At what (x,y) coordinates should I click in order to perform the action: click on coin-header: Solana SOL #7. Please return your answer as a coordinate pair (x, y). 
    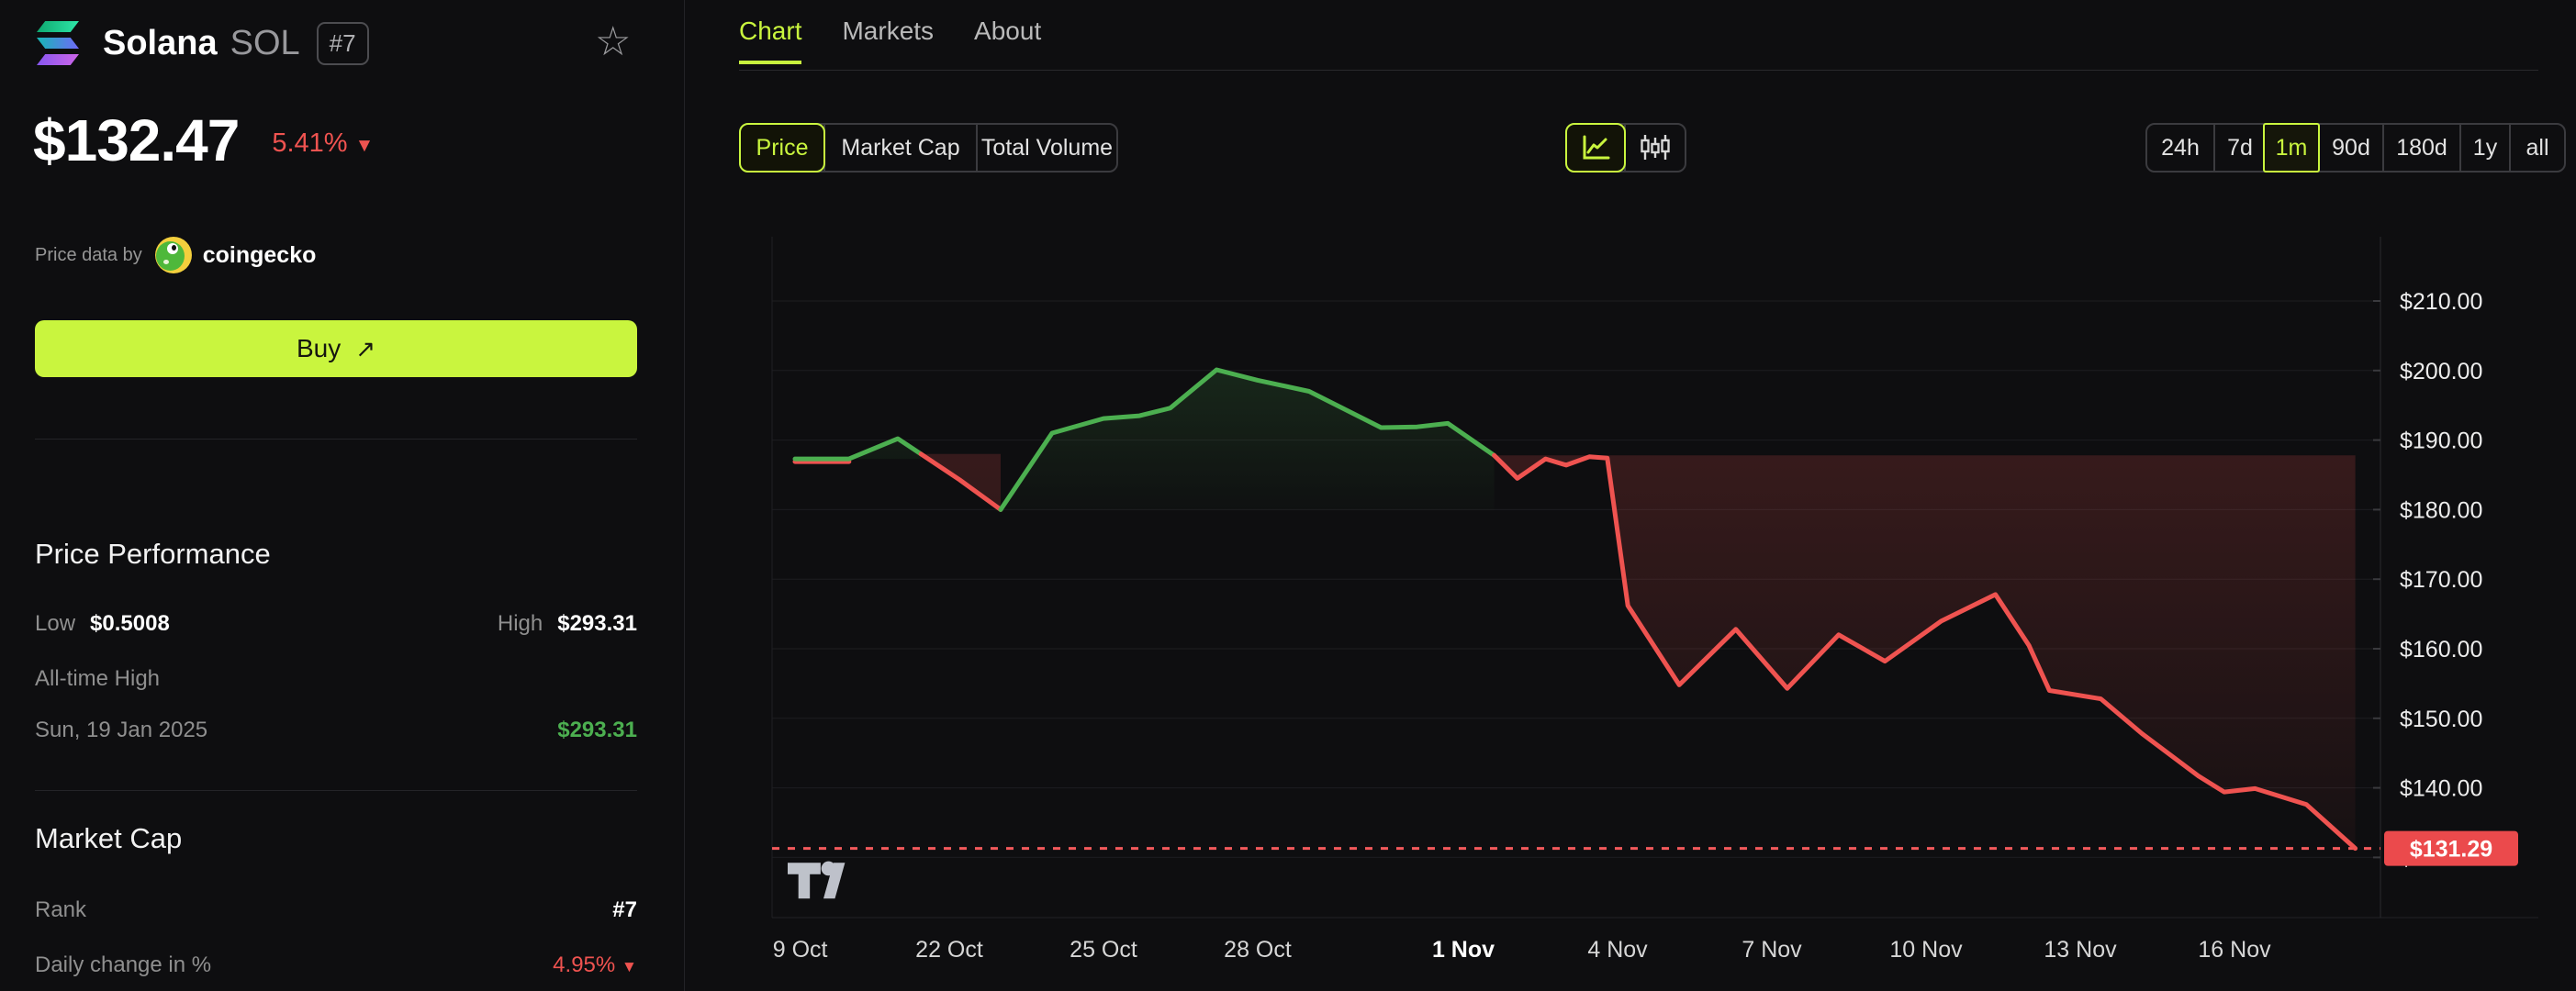
    Looking at the image, I should click on (202, 43).